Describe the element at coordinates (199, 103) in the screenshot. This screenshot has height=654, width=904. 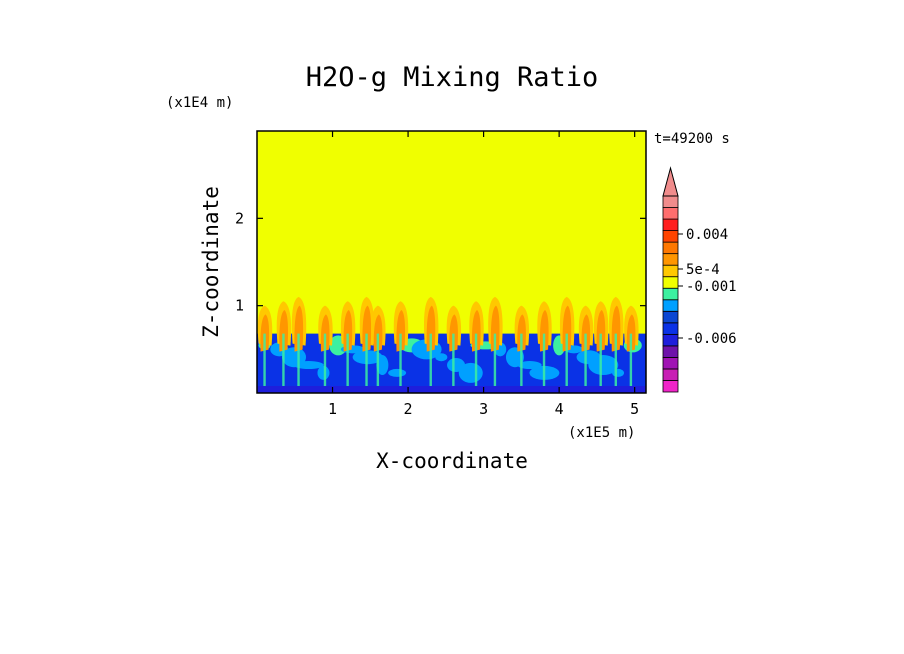
I see `z-scale-label: (x1E4 m)` at that location.